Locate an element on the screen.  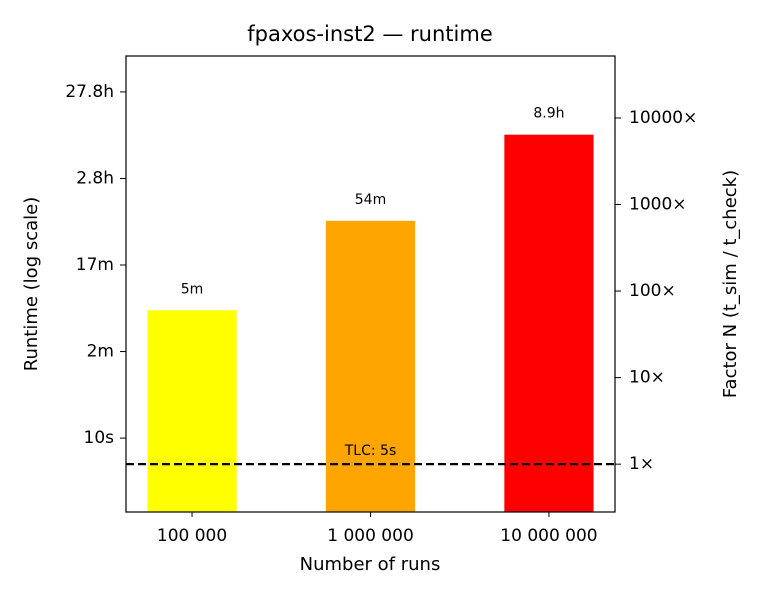
y-tick-label: 17m is located at coordinates (95, 265).